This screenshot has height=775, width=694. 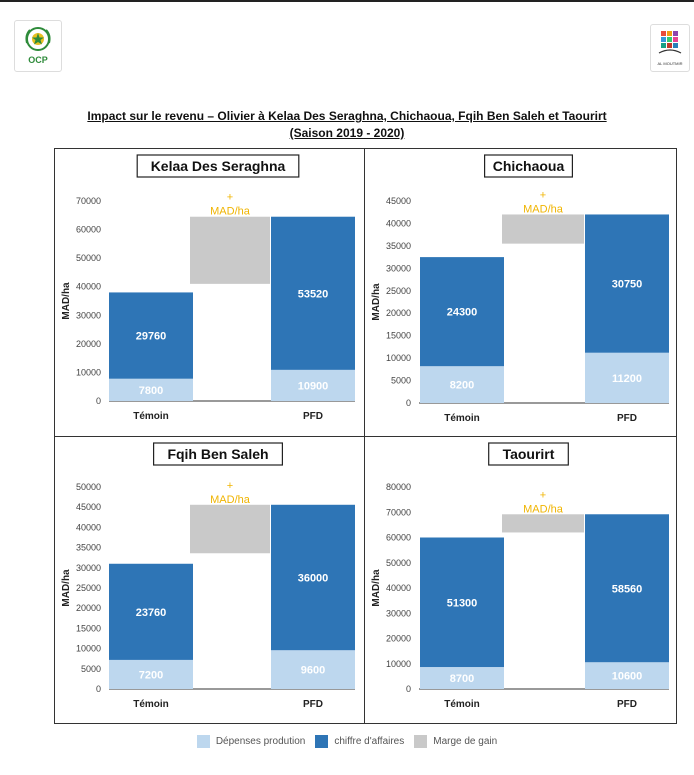 I want to click on data-label-chiffre-affaires: 30750, so click(x=627, y=285).